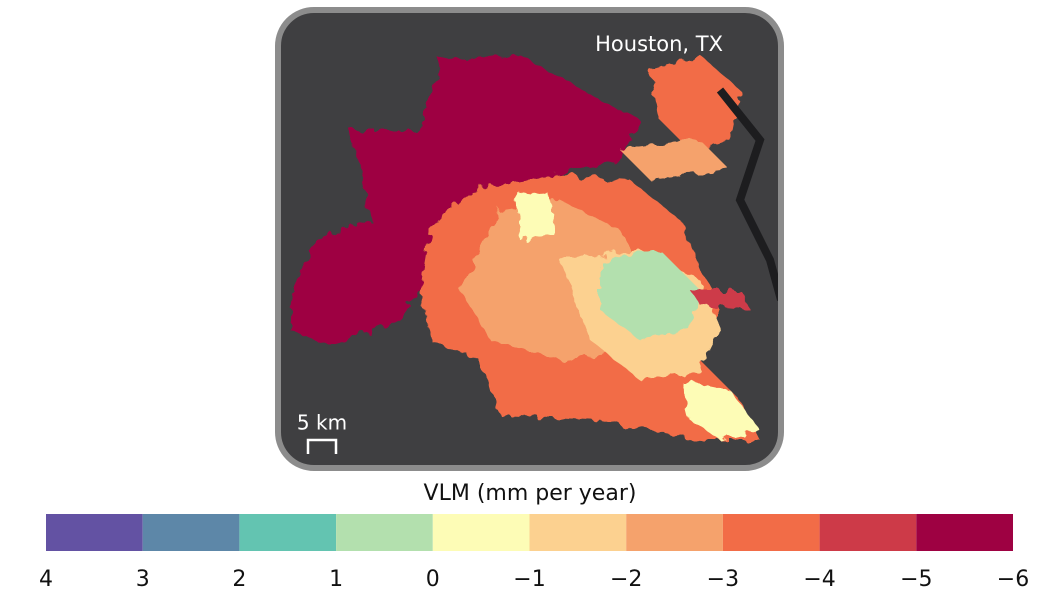 This screenshot has width=1060, height=596. I want to click on tick-label: −3, so click(723, 579).